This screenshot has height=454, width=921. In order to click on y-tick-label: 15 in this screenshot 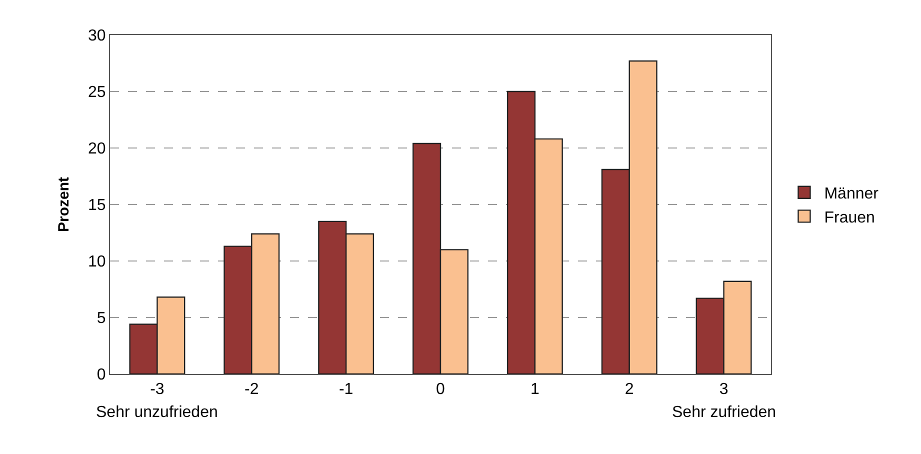, I will do `click(97, 205)`.